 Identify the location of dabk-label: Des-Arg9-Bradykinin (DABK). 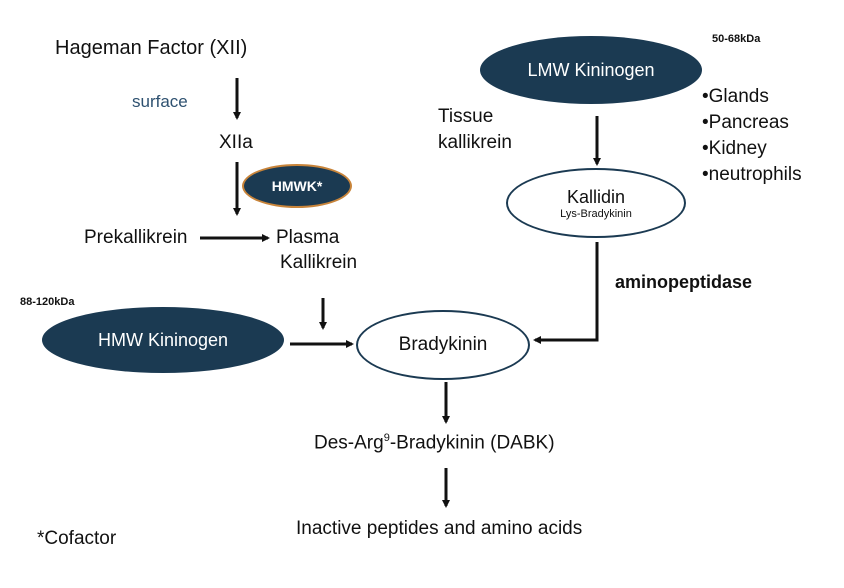
(434, 443).